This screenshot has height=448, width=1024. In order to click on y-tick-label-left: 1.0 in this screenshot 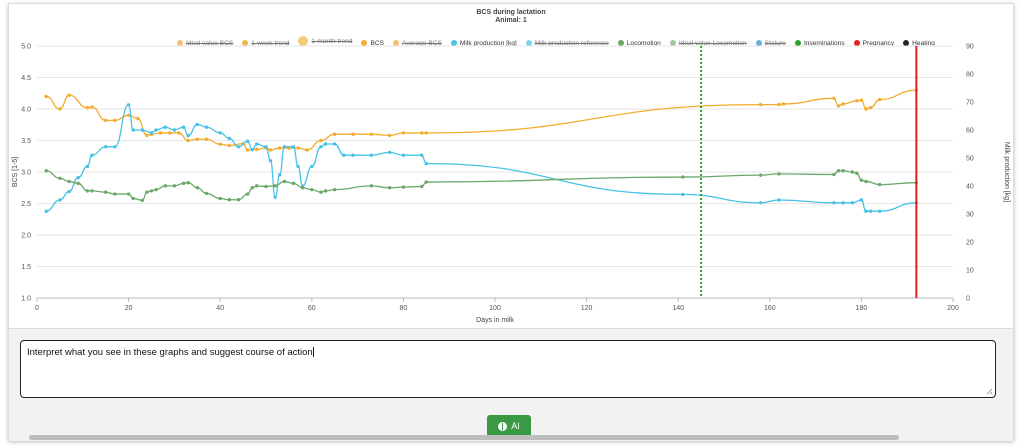, I will do `click(26, 299)`.